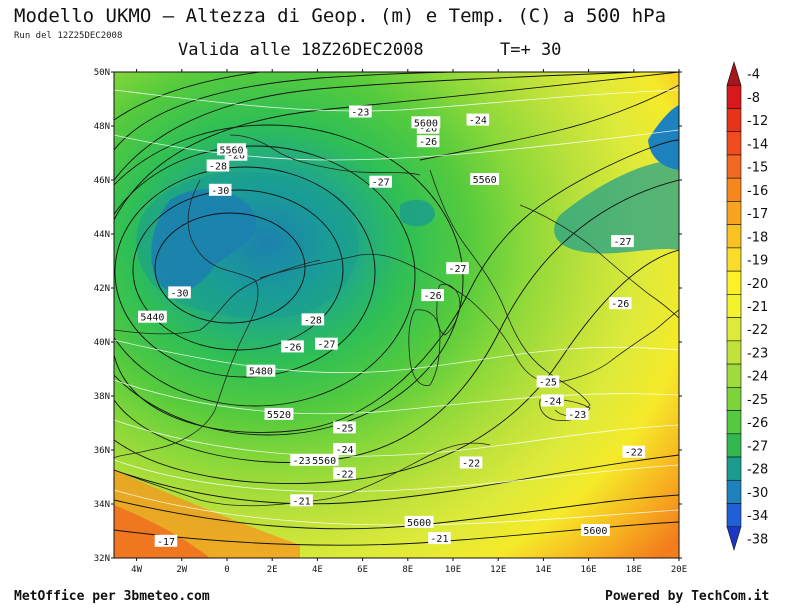 The height and width of the screenshot is (612, 792). I want to click on alpine-cold-pocket, so click(417, 213).